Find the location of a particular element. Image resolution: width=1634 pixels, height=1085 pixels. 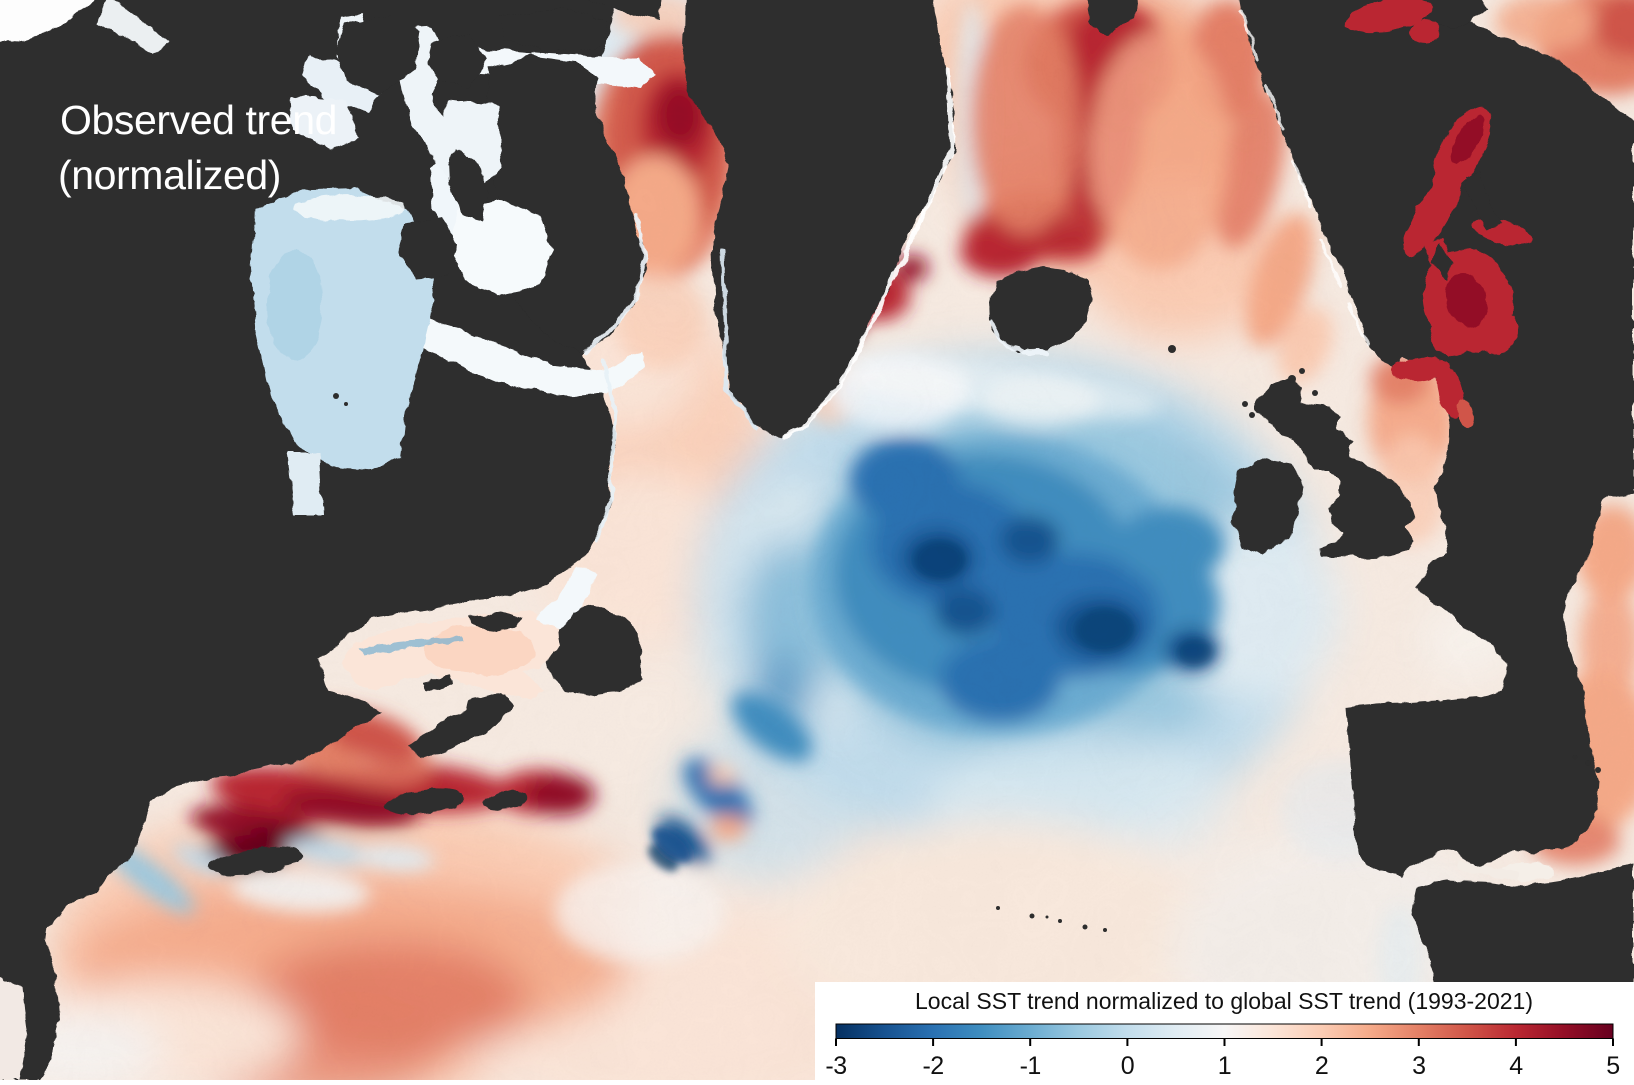

svg-text: -1 is located at coordinates (1030, 1066).